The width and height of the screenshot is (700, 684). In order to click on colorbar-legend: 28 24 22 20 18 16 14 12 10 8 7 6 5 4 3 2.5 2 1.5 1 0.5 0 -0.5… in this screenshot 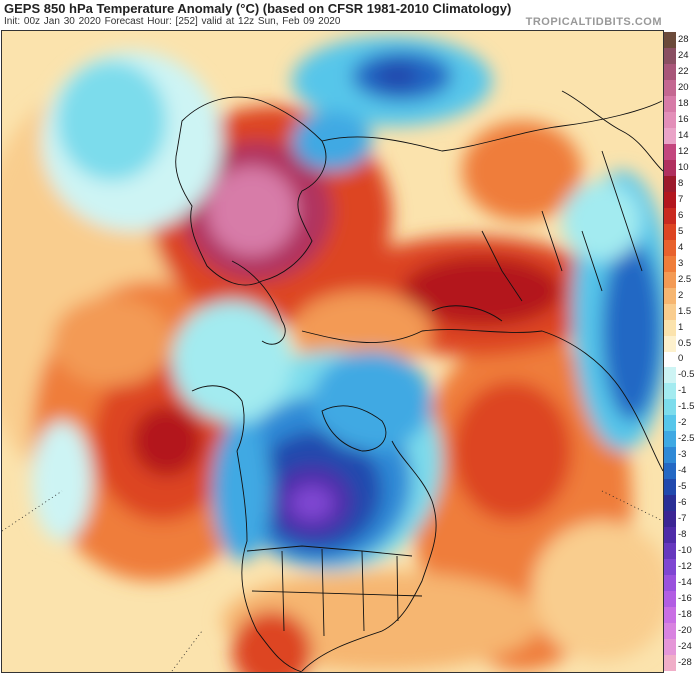, I will do `click(682, 351)`.